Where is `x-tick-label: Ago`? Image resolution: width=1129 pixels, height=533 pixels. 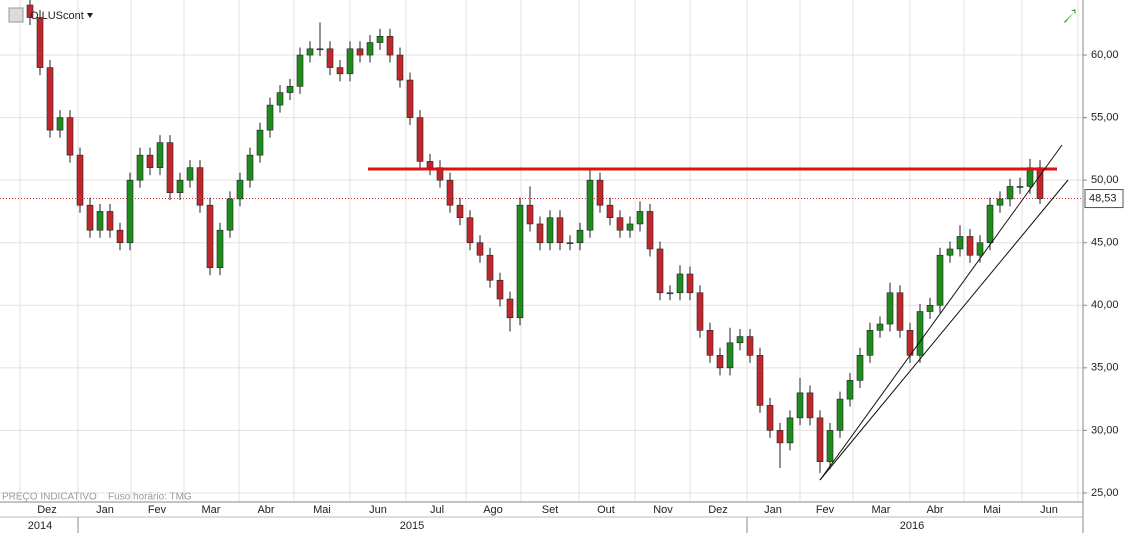
x-tick-label: Ago is located at coordinates (493, 510).